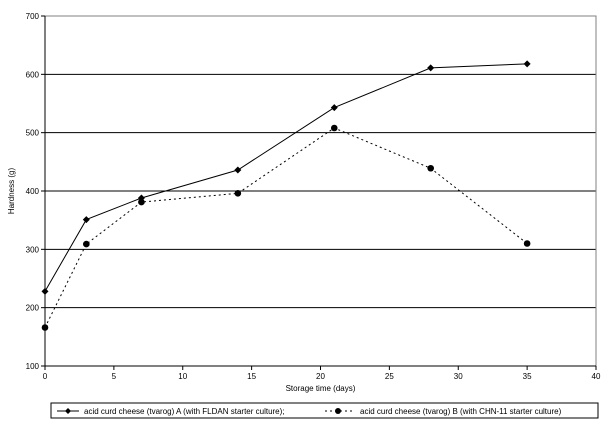  I want to click on x-tick-label-40: 40, so click(596, 376).